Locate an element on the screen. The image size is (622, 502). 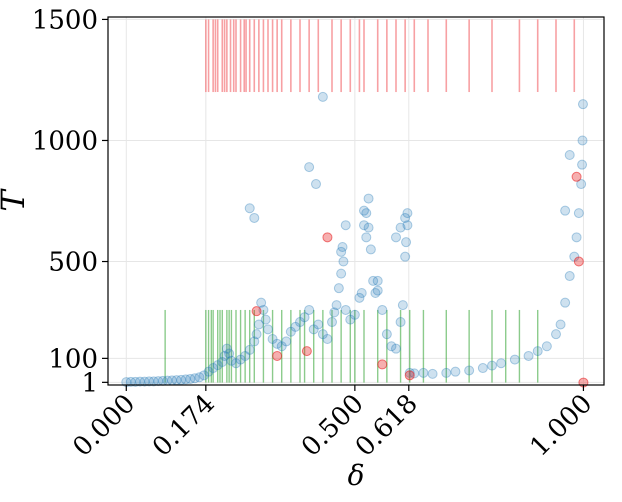
x-tick-label: 0.000 is located at coordinates (104, 426).